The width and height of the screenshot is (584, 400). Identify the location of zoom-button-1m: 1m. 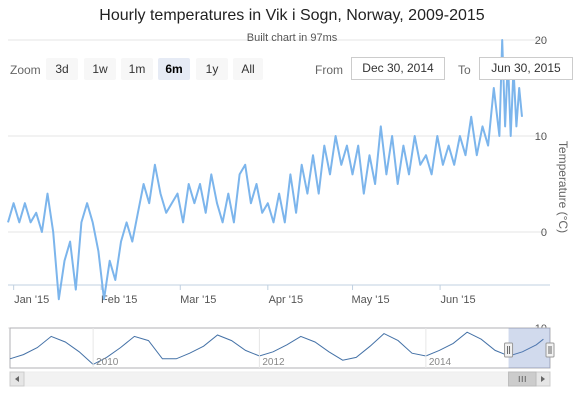
(137, 69).